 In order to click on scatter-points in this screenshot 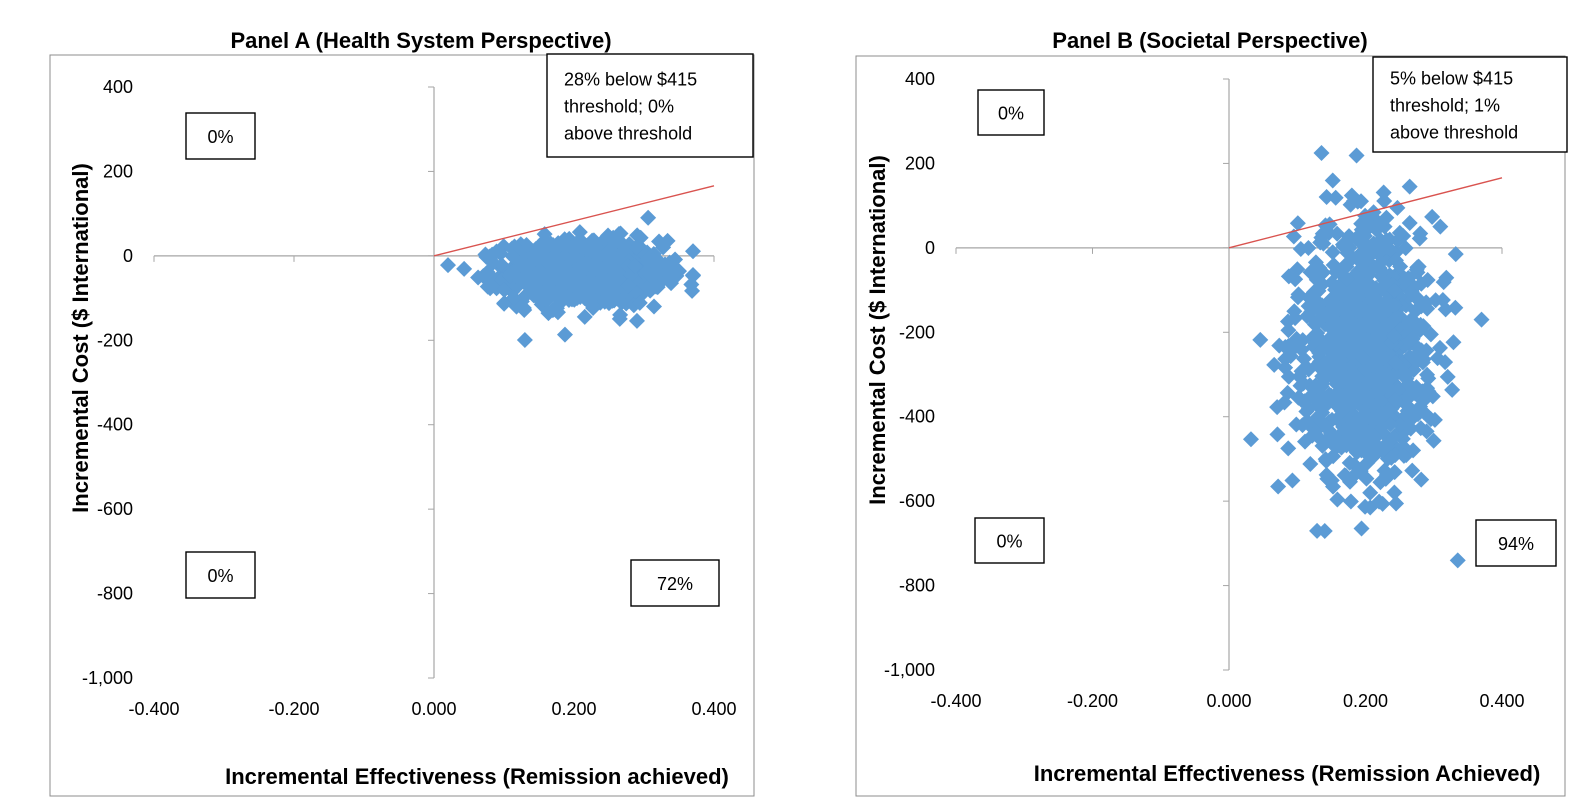, I will do `click(570, 279)`.